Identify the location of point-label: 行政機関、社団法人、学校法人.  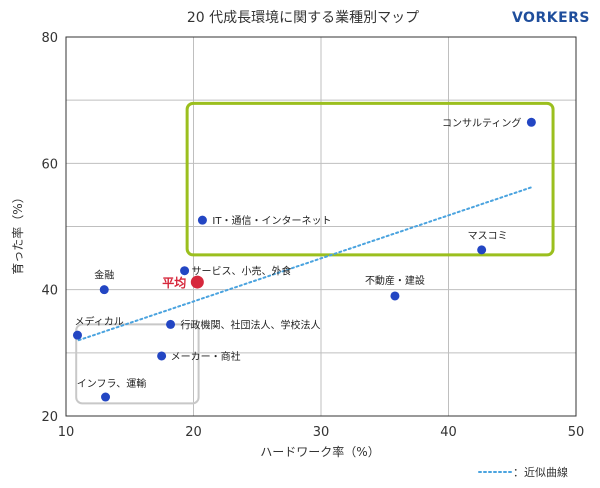
(251, 324).